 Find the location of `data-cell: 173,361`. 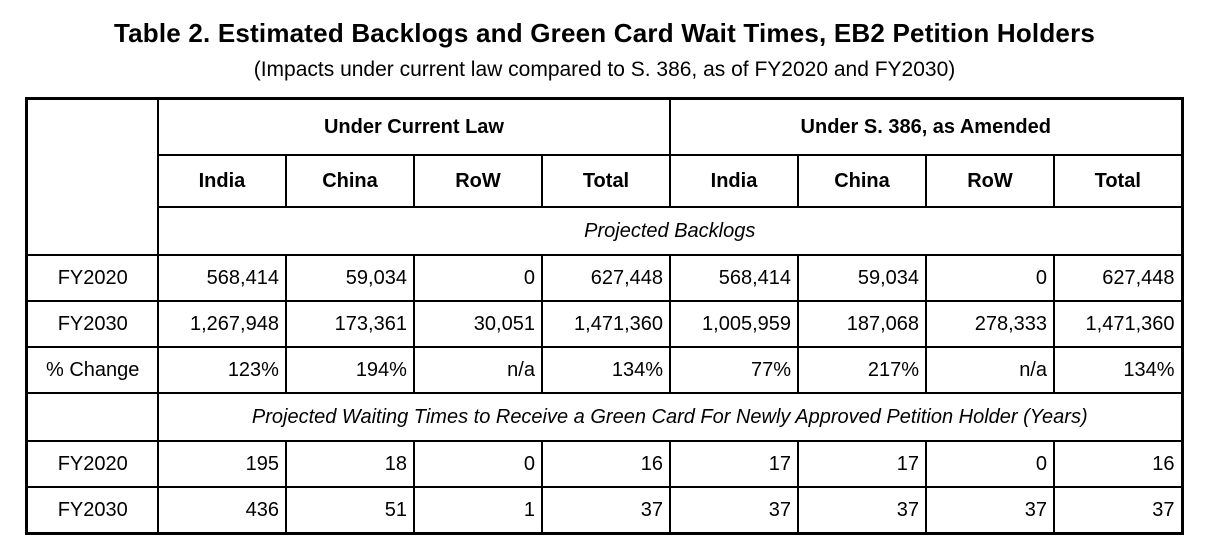

data-cell: 173,361 is located at coordinates (349, 324).